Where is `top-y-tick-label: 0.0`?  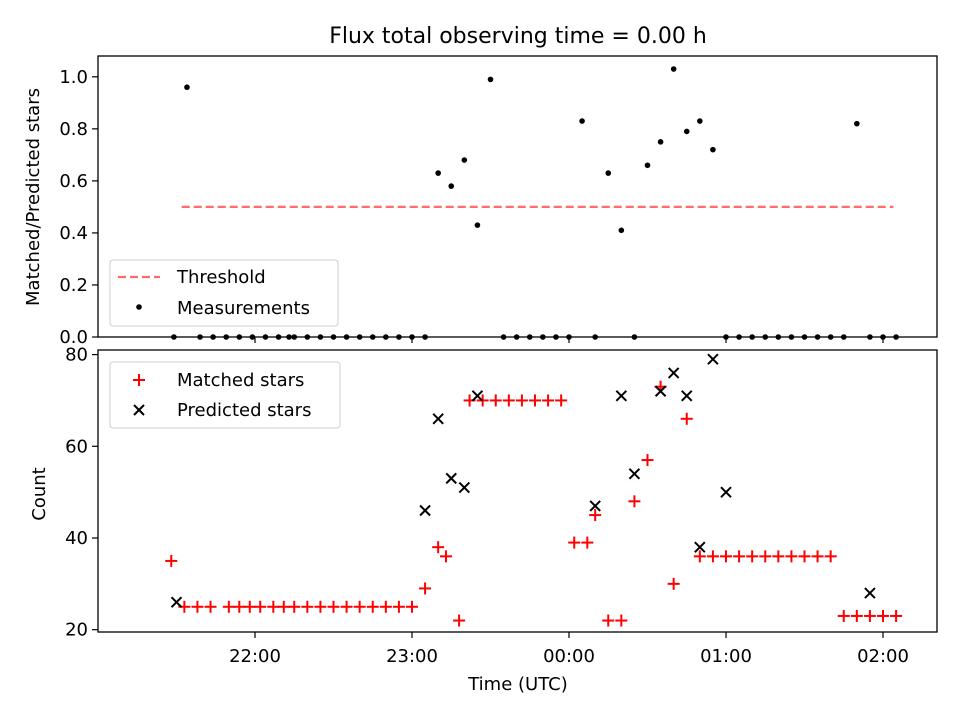
top-y-tick-label: 0.0 is located at coordinates (73, 337).